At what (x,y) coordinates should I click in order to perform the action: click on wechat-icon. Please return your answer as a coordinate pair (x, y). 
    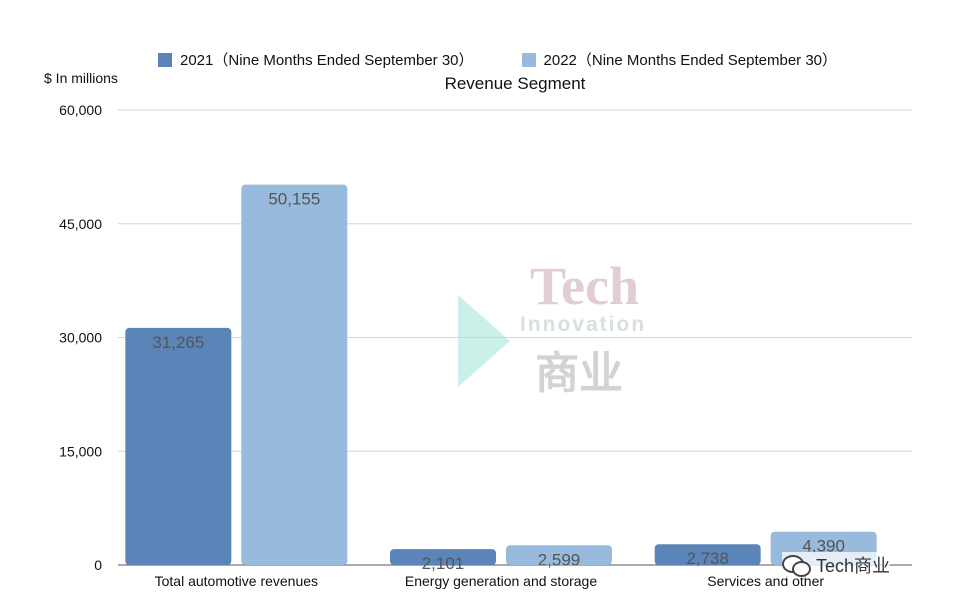
    Looking at the image, I should click on (796, 565).